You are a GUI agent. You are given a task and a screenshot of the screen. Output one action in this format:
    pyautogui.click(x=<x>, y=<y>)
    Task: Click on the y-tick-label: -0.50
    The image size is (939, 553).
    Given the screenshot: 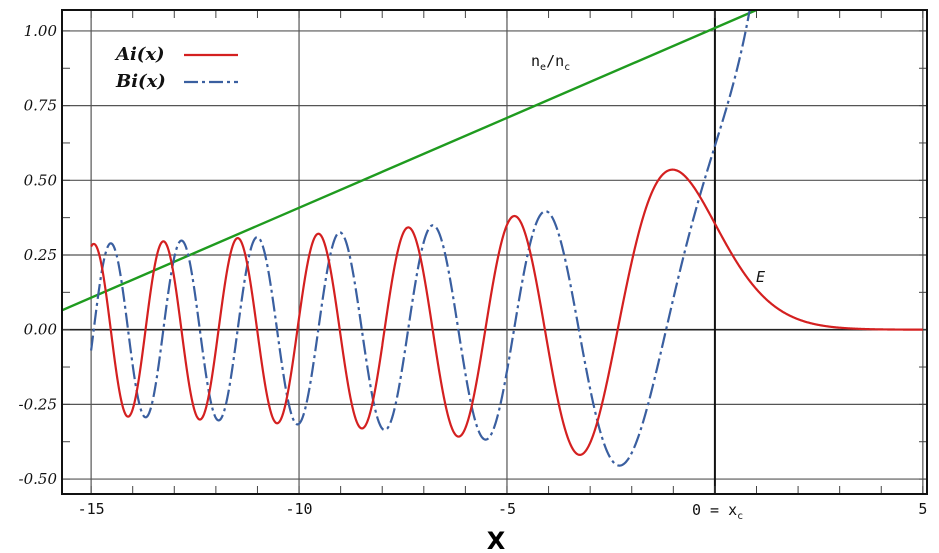 What is the action you would take?
    pyautogui.click(x=38, y=479)
    